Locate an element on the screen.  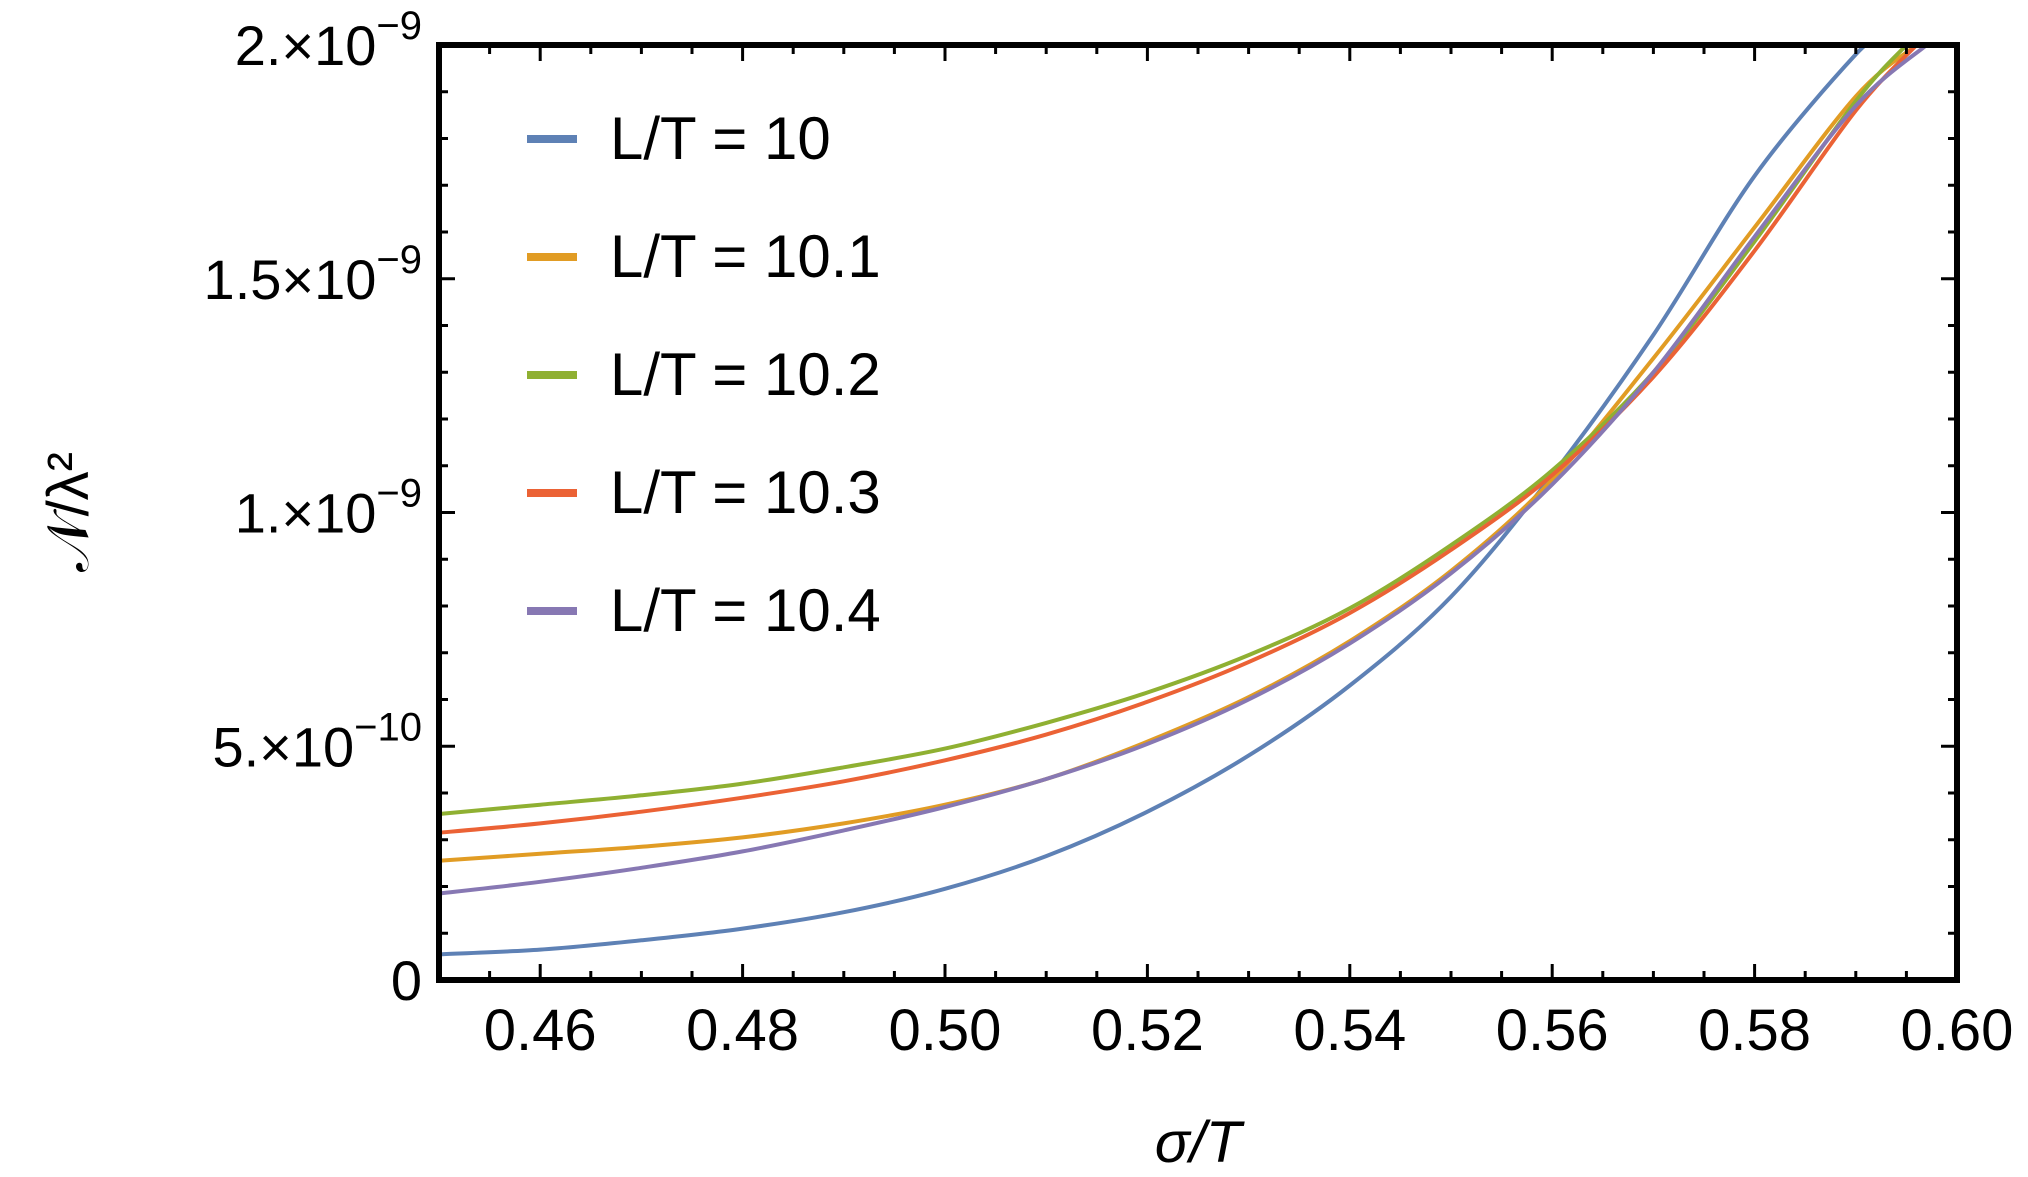
x-tick-label: 0.56 is located at coordinates (1552, 1030).